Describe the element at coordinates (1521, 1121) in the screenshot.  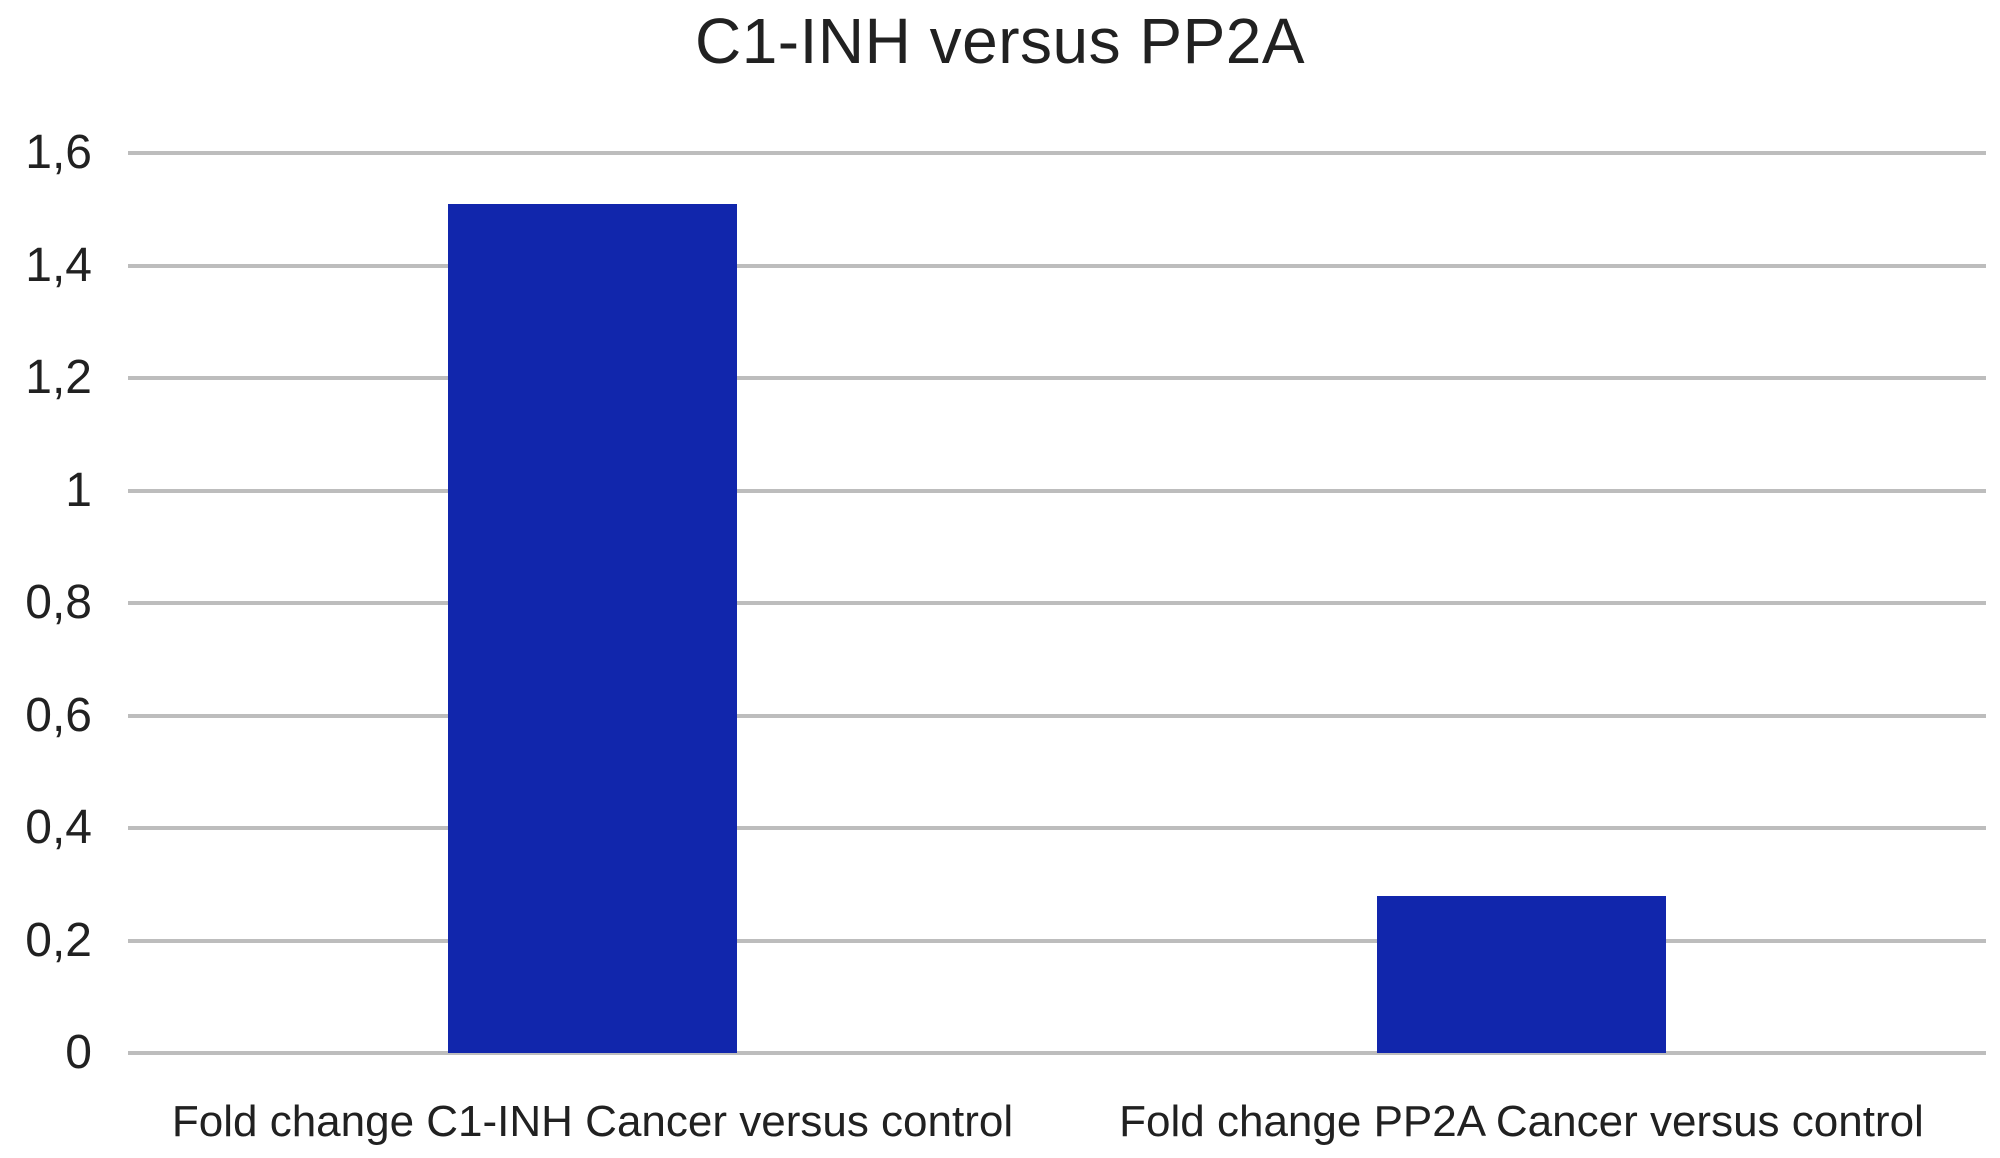
I see `x-category-label: Fold change PP2A Cancer versus control` at that location.